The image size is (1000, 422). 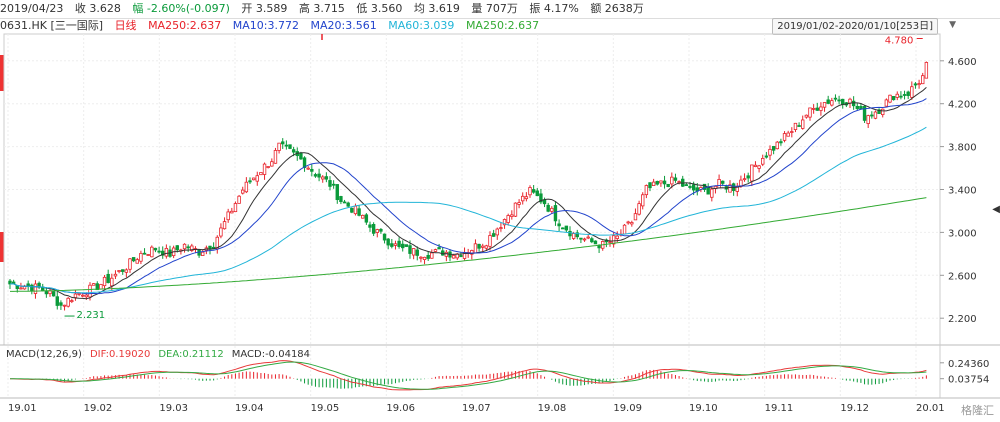 What do you see at coordinates (962, 62) in the screenshot?
I see `y-tick-label-0: 4.600` at bounding box center [962, 62].